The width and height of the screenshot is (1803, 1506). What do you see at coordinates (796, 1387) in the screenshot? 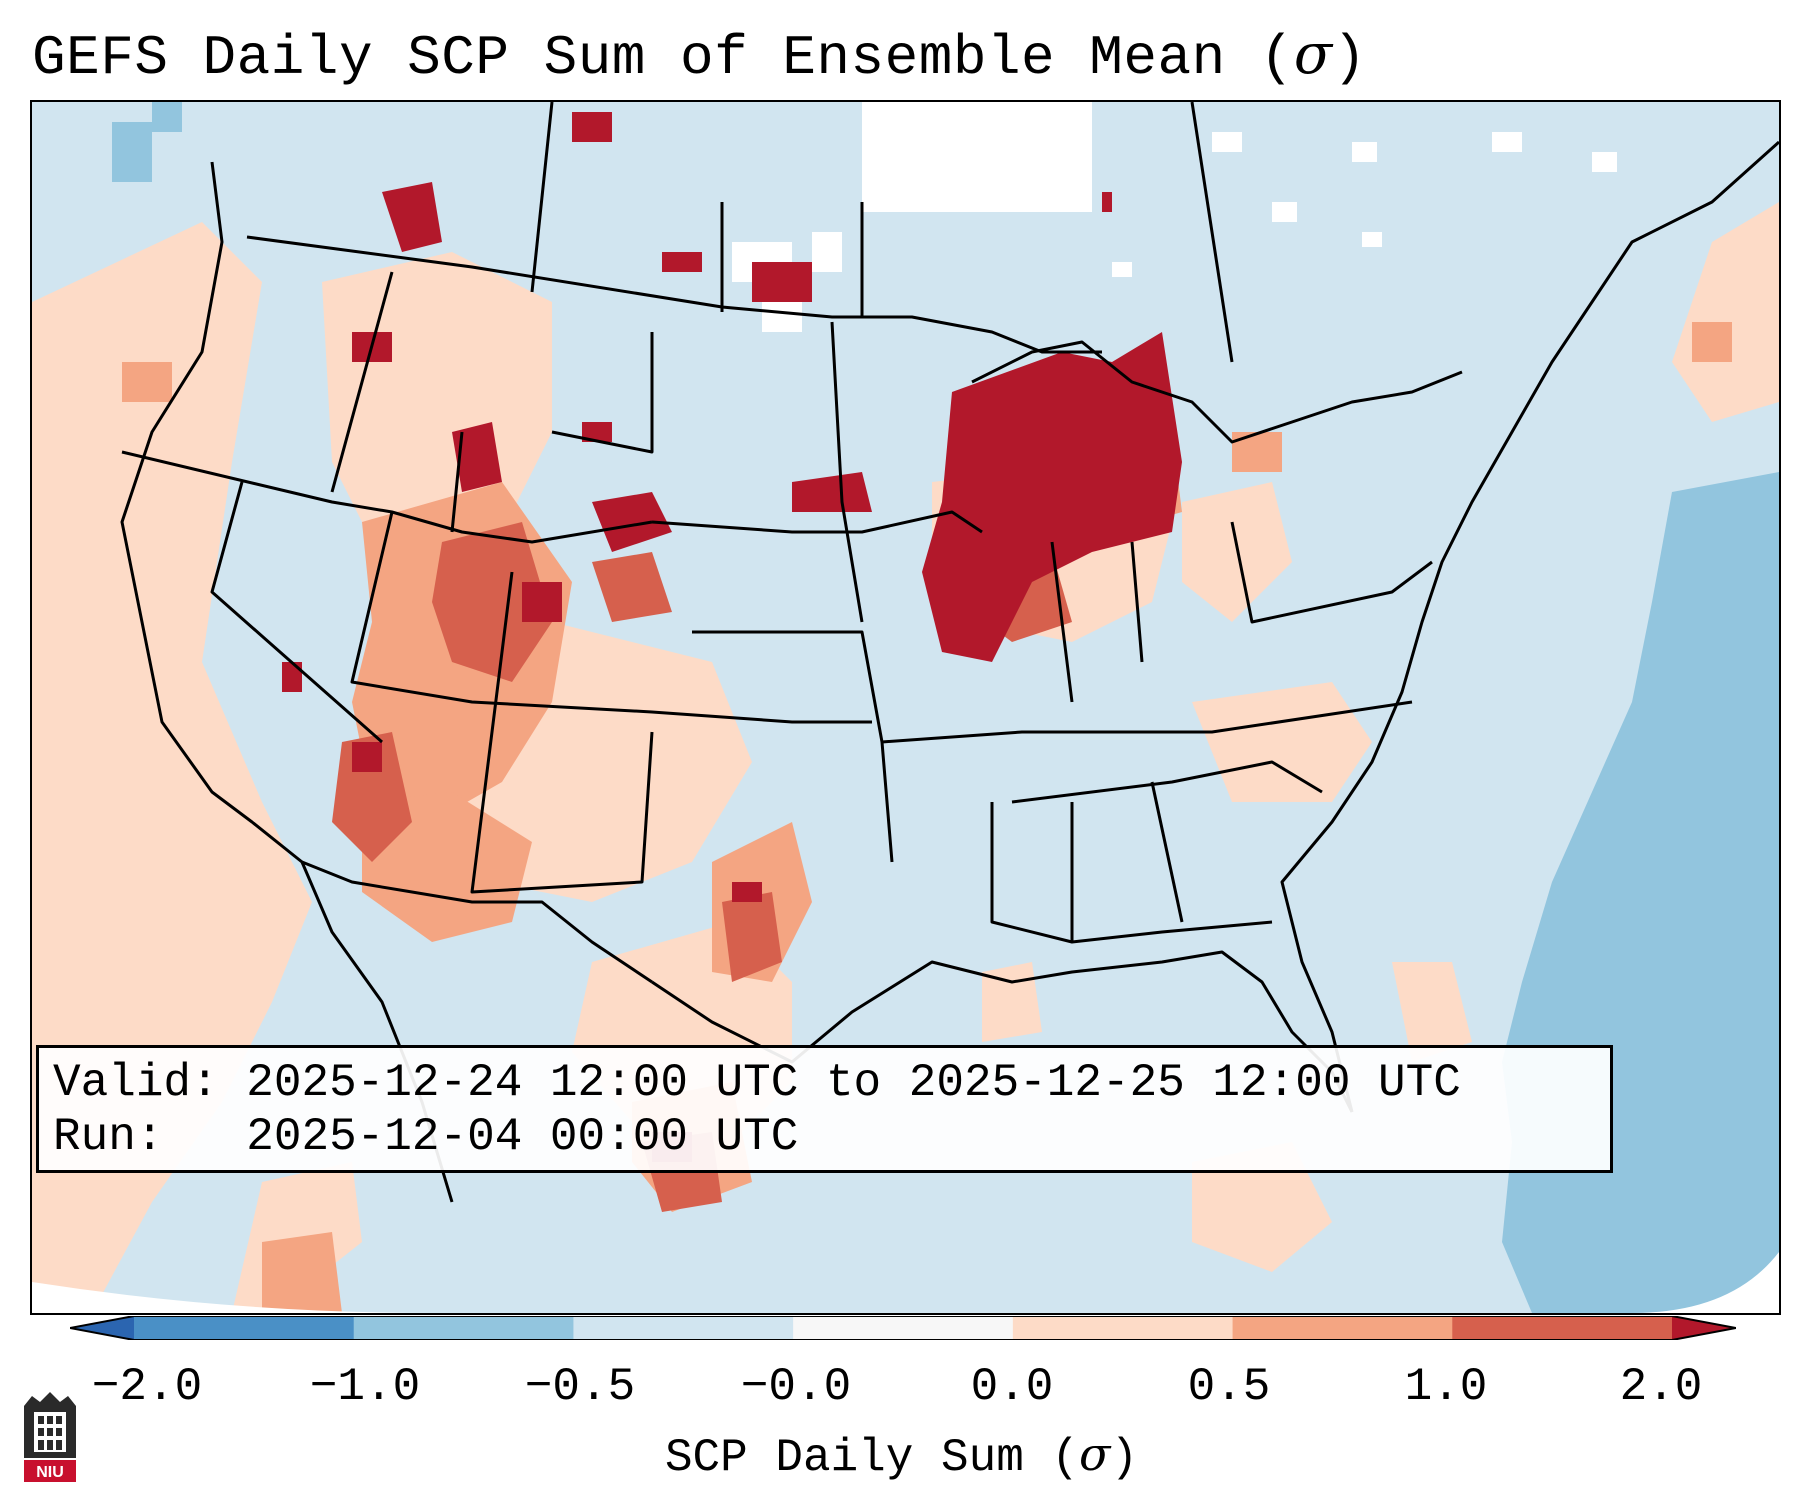
I see `tick-label: −0.0` at bounding box center [796, 1387].